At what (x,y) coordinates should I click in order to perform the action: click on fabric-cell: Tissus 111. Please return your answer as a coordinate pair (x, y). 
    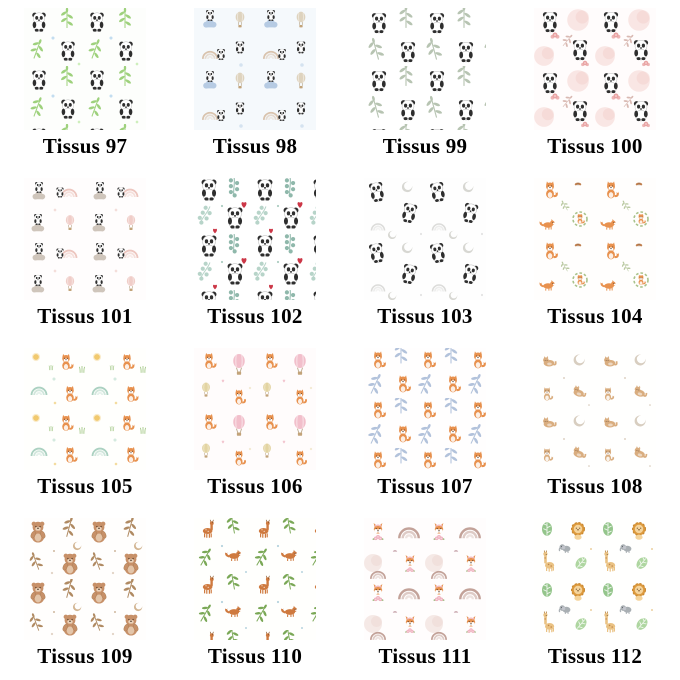
    Looking at the image, I should click on (425, 595).